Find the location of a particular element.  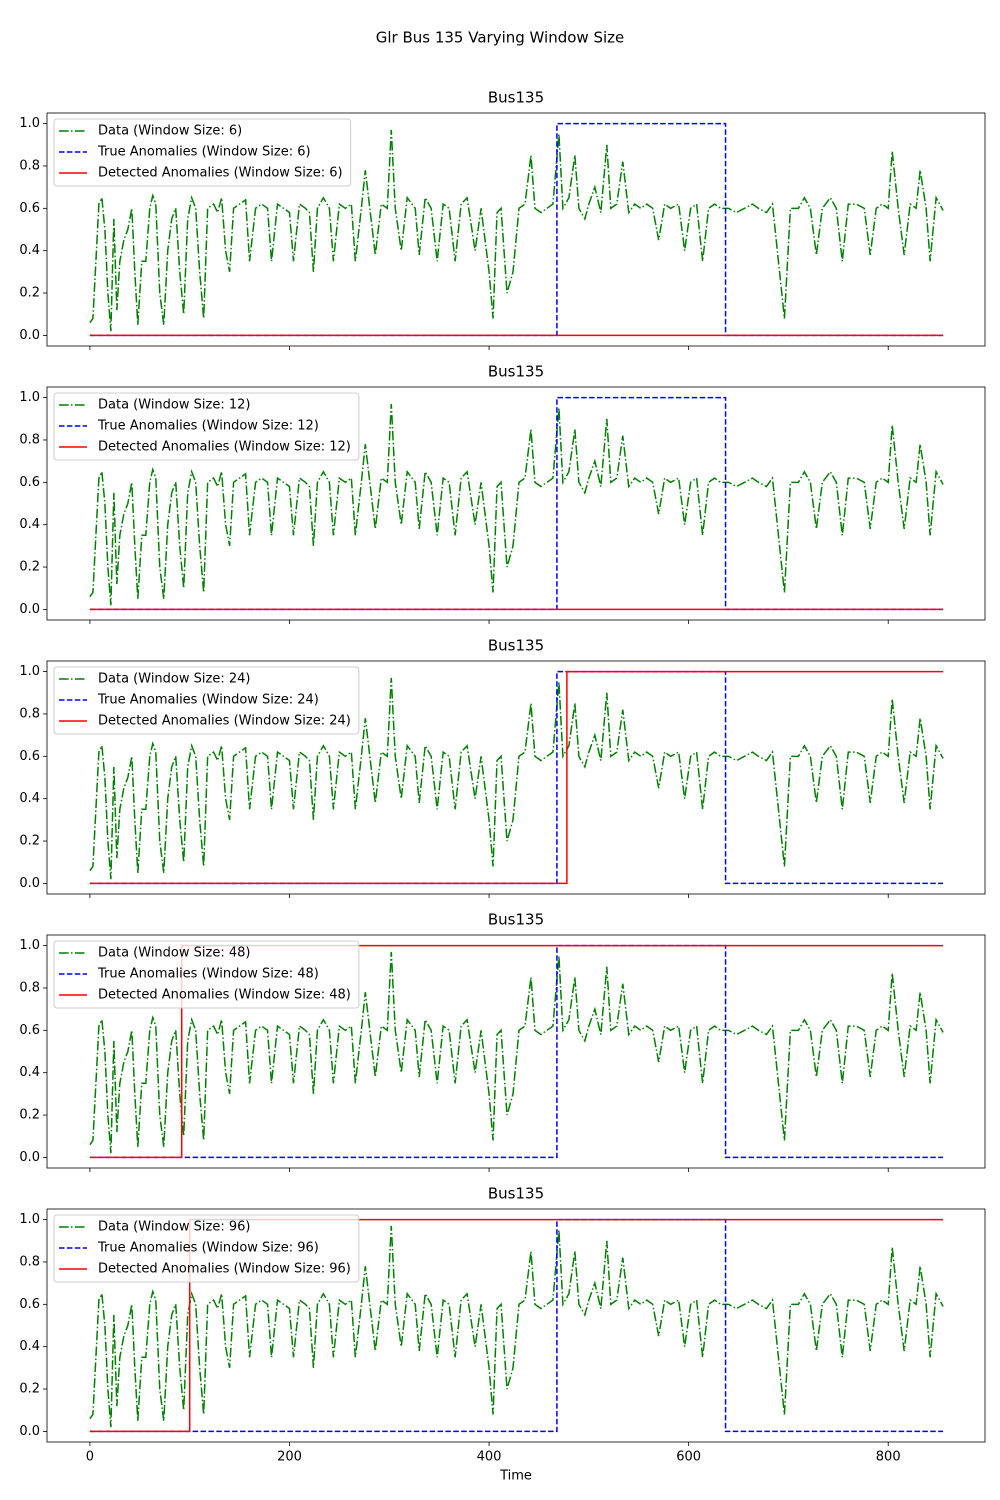

legend-label: True Anomalies (Window Size: 6) is located at coordinates (204, 152).